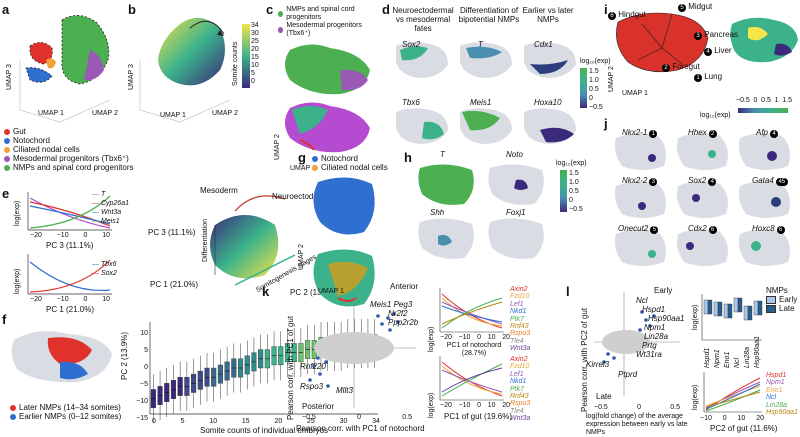 The height and width of the screenshot is (437, 800). Describe the element at coordinates (744, 428) in the screenshot. I see `l-line-xlabel: PC2 of gut (11.6%)` at that location.